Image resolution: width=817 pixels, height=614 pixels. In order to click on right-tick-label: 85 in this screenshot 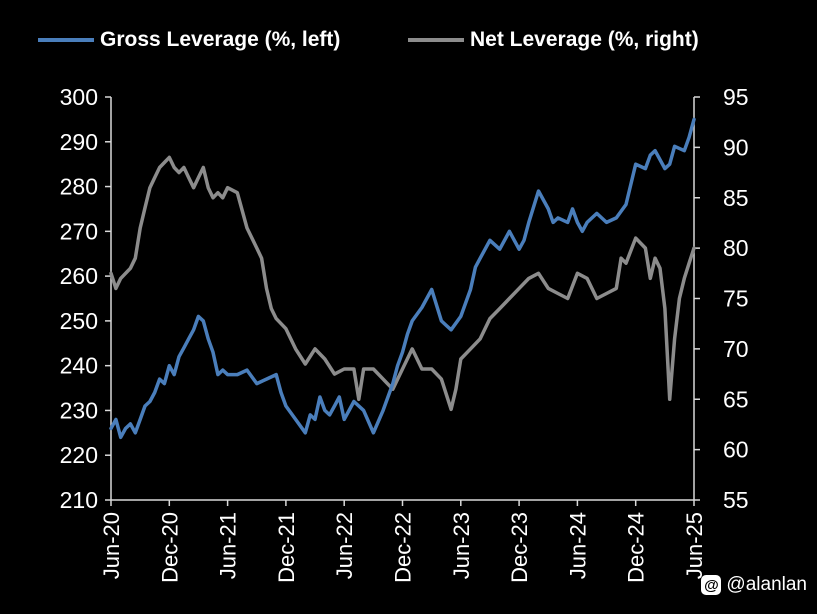, I will do `click(736, 198)`.